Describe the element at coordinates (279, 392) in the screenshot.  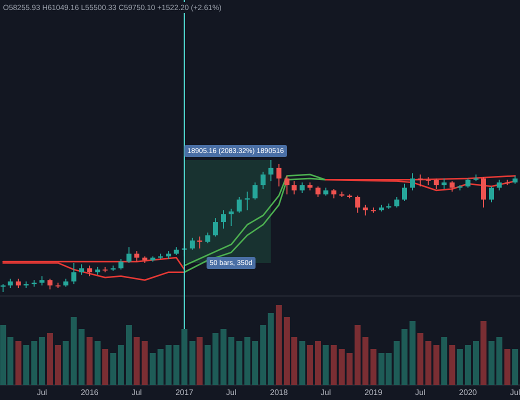
I see `x-tick-label: 2018` at that location.